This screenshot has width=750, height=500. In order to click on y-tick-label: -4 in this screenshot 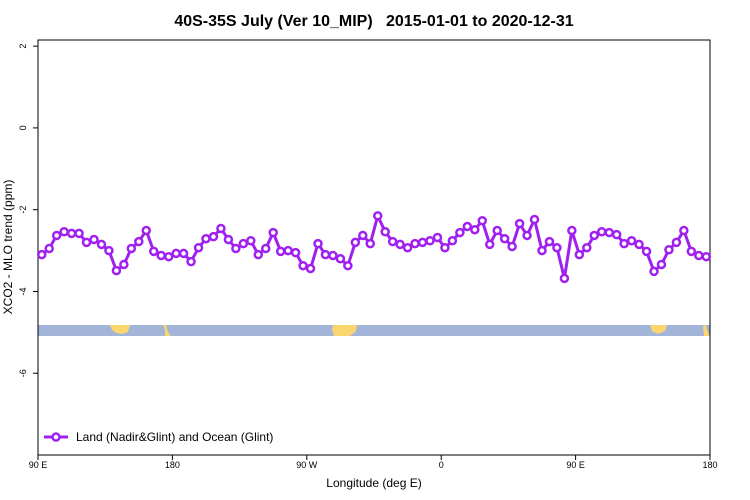, I will do `click(23, 291)`.